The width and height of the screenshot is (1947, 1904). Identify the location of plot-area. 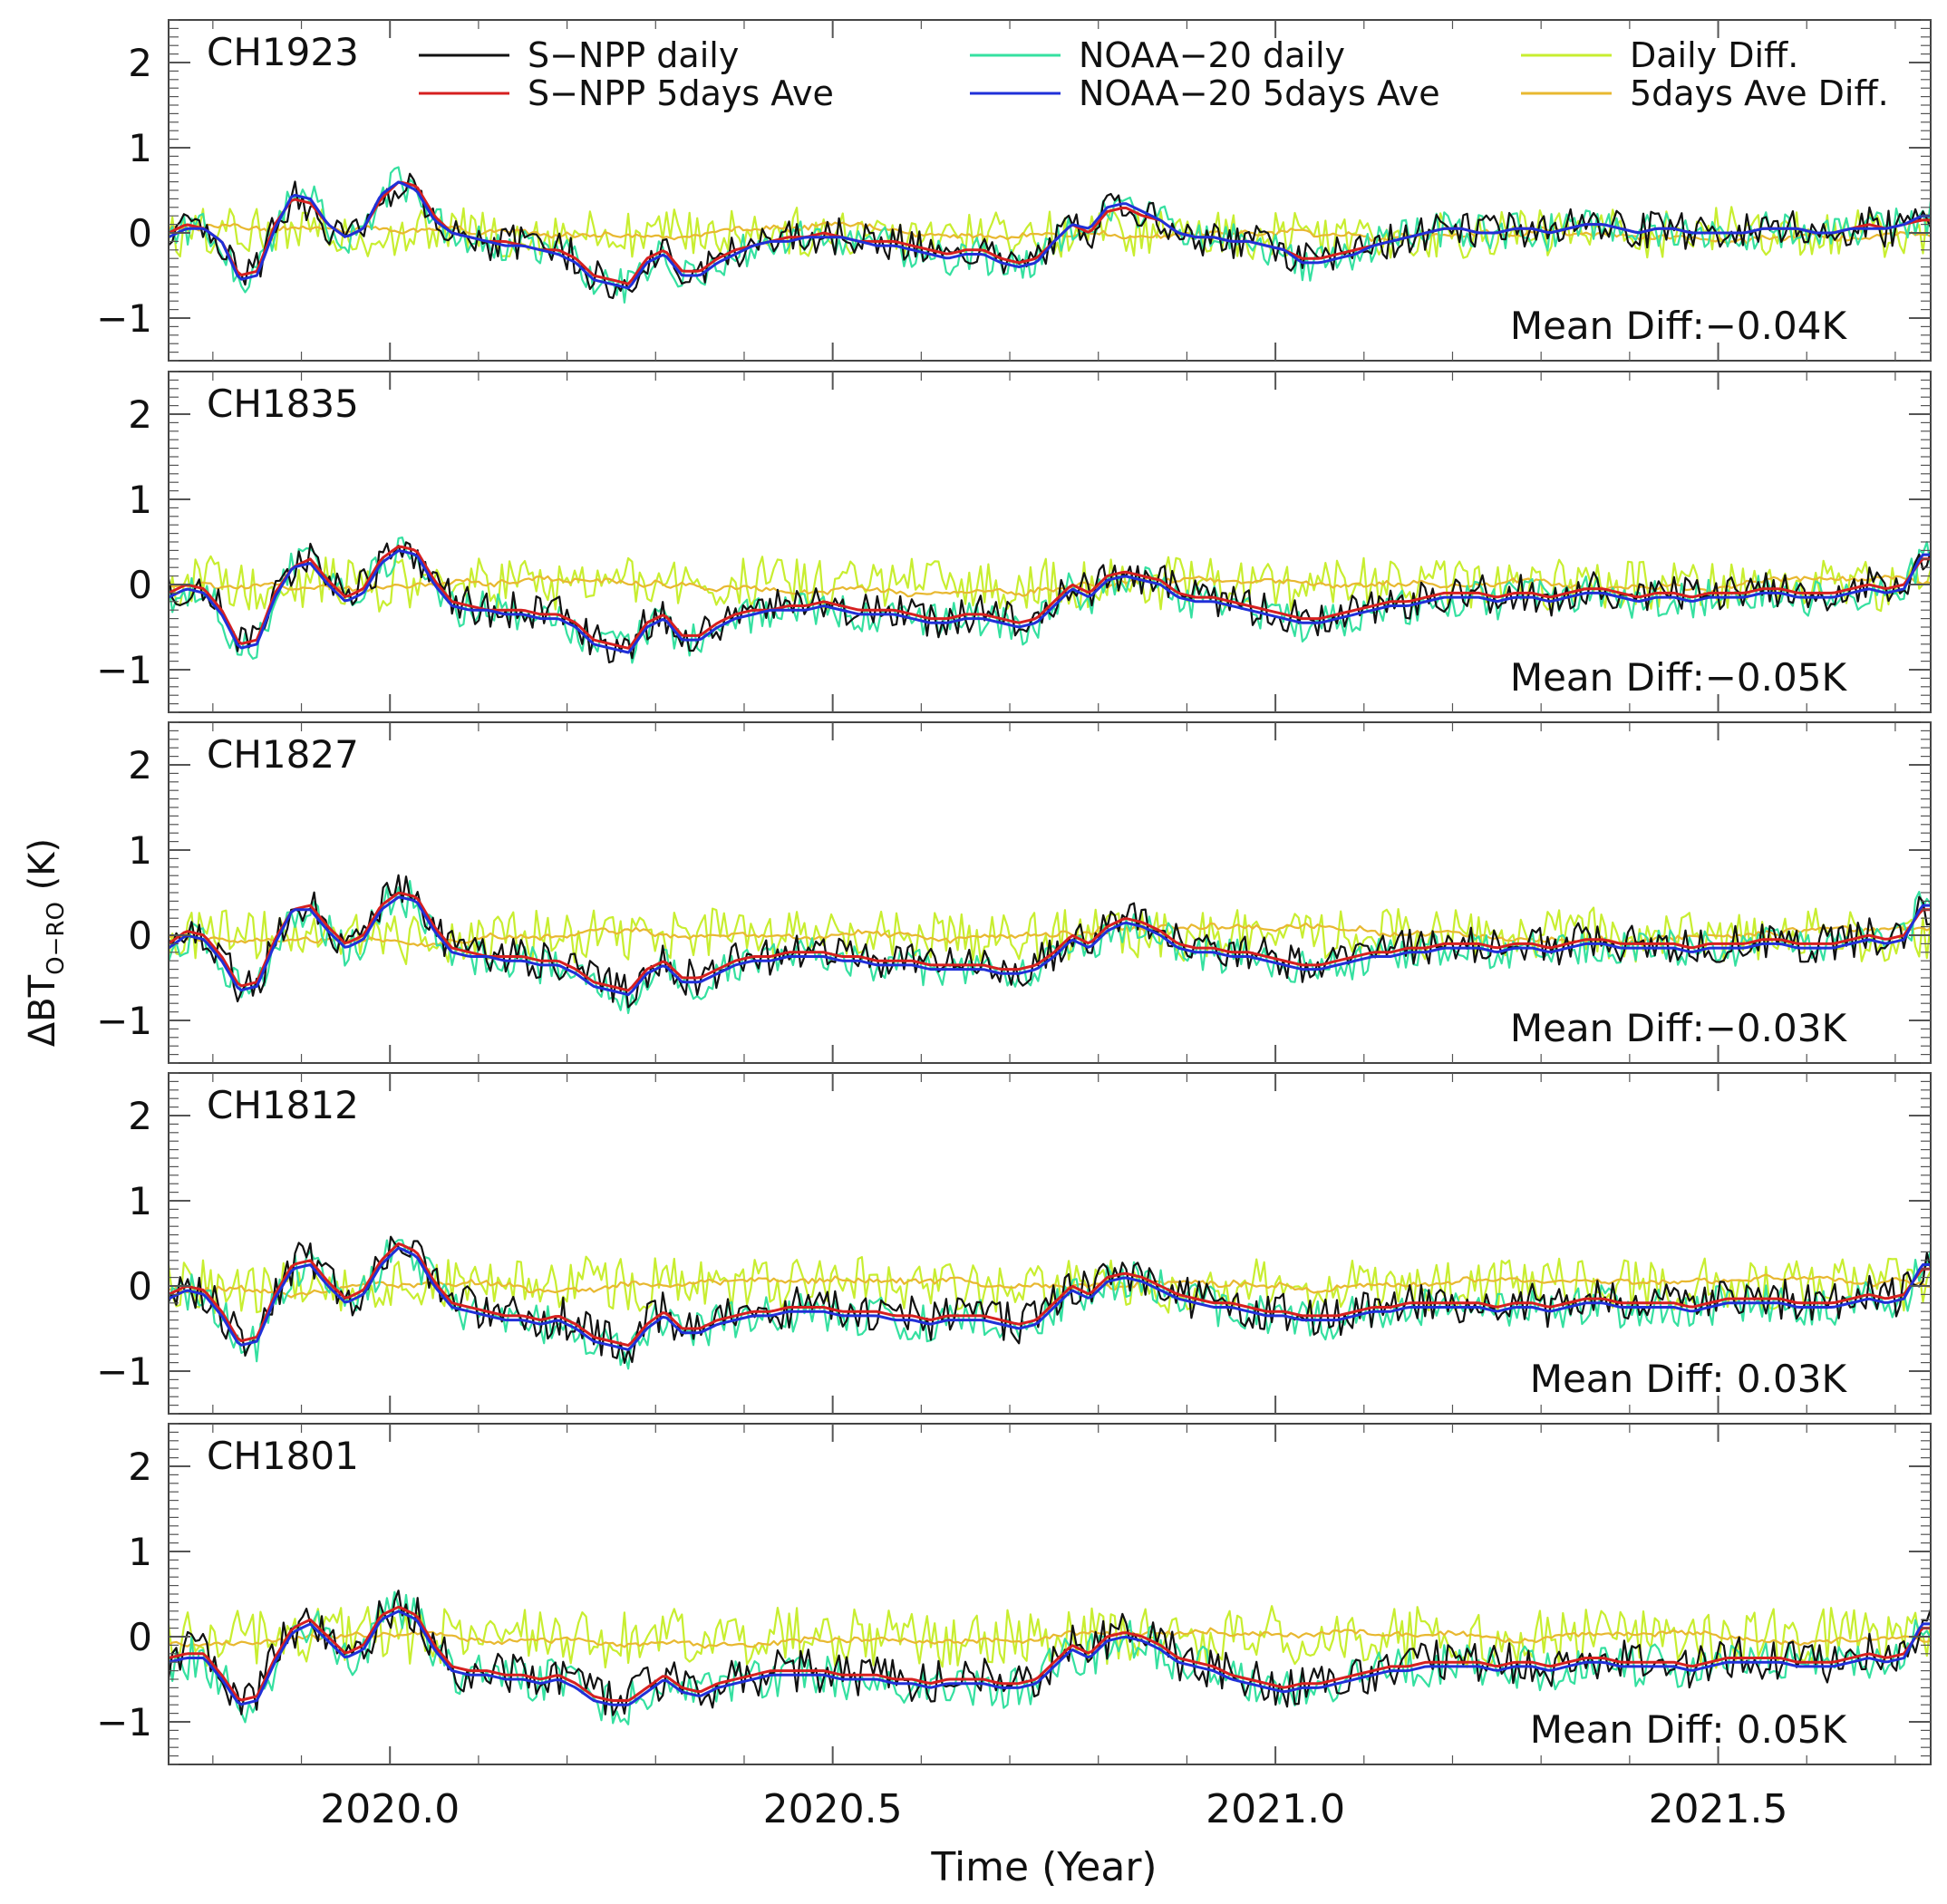
(1050, 235).